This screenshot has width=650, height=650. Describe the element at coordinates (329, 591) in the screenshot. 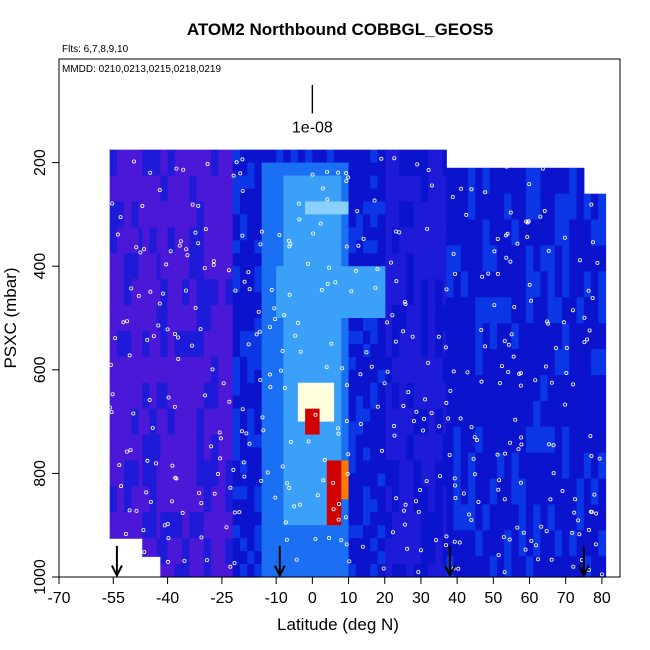

I see `x-axis: -70 -55 -40 -25 -10 0 10 20 30 40 50 60 70 80` at that location.